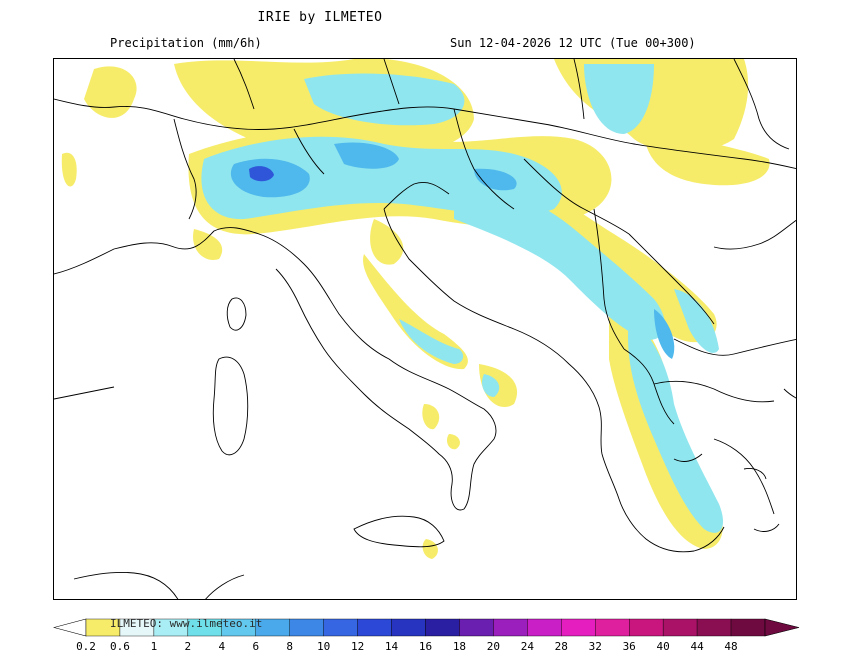  Describe the element at coordinates (425, 646) in the screenshot. I see `colorbar-tick-label: 16` at that location.